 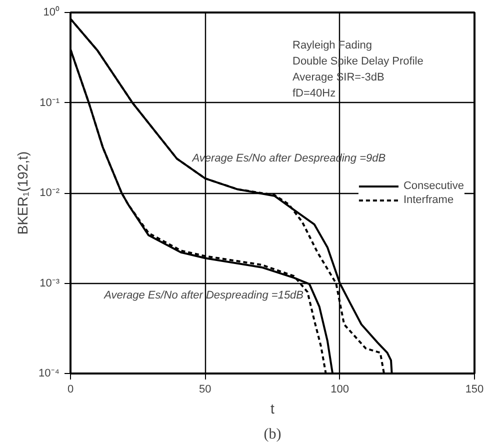 What do you see at coordinates (474, 390) in the screenshot?
I see `x-tick-label: 150` at bounding box center [474, 390].